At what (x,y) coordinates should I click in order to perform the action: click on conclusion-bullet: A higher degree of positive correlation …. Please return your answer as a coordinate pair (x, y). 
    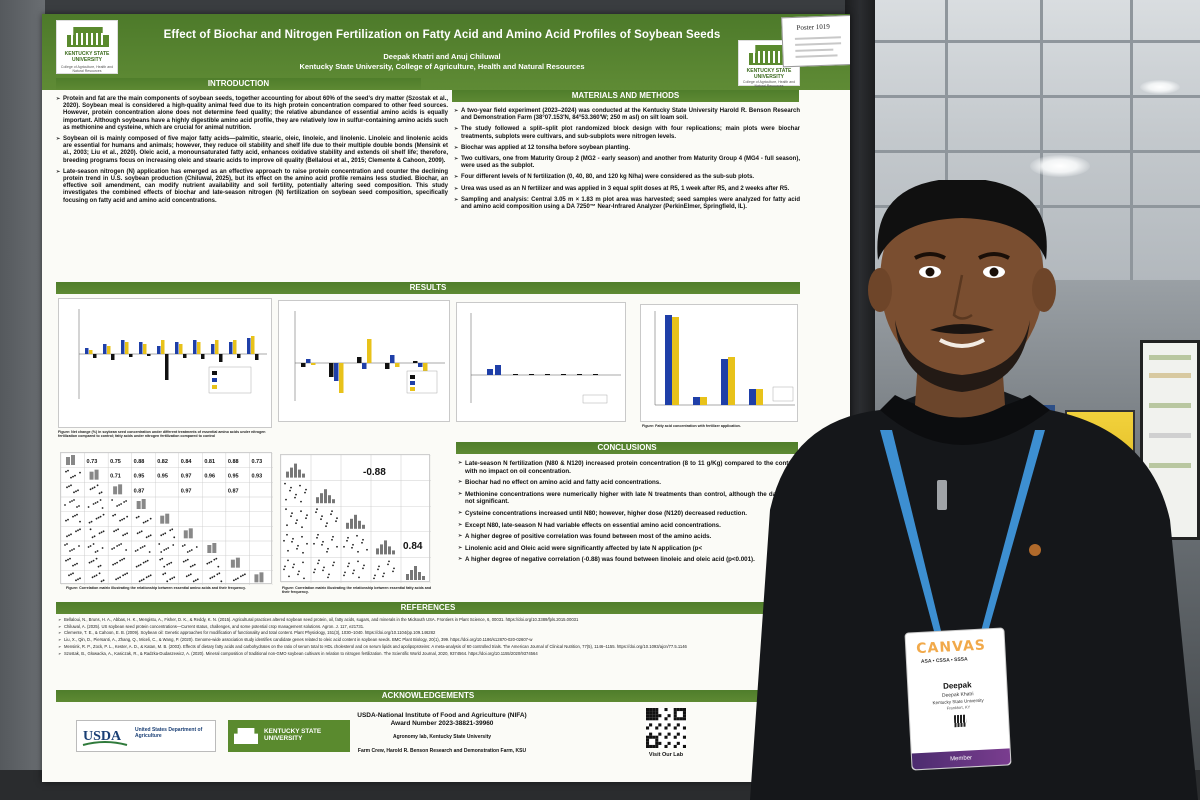
    Looking at the image, I should click on (628, 537).